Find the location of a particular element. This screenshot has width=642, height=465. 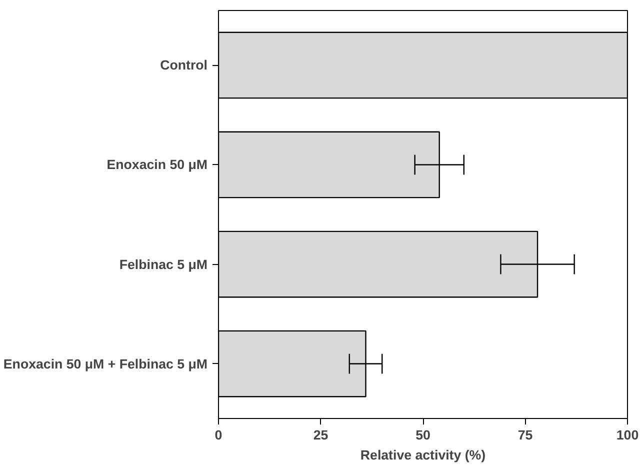

y-tick-label: Felbinac 5 μM is located at coordinates (163, 264).